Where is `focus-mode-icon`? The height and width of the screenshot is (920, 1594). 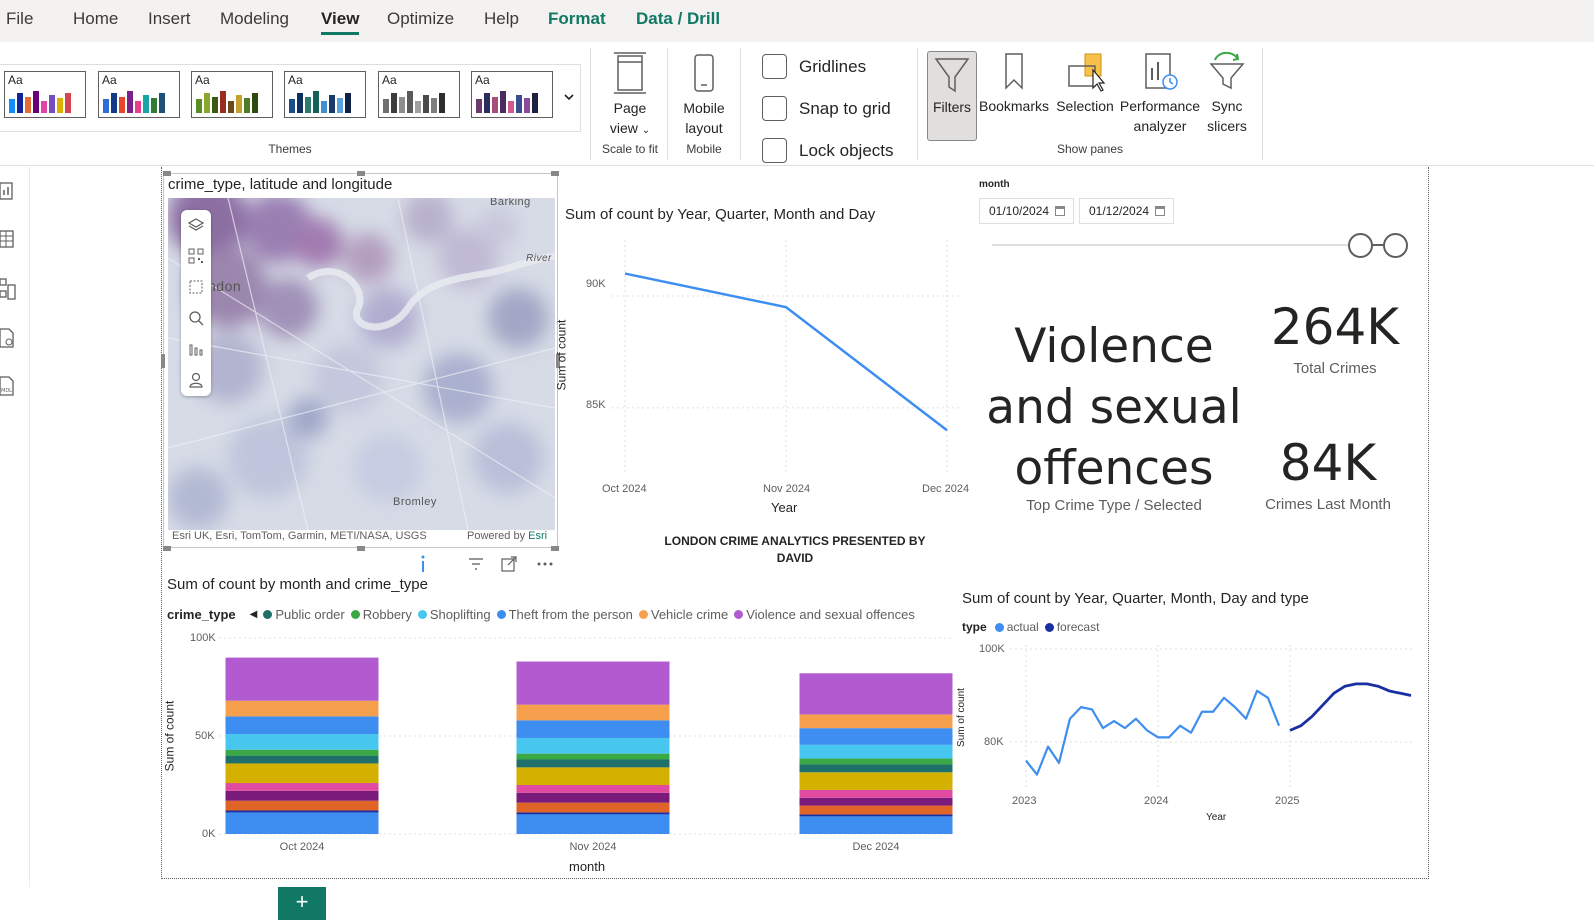 focus-mode-icon is located at coordinates (509, 564).